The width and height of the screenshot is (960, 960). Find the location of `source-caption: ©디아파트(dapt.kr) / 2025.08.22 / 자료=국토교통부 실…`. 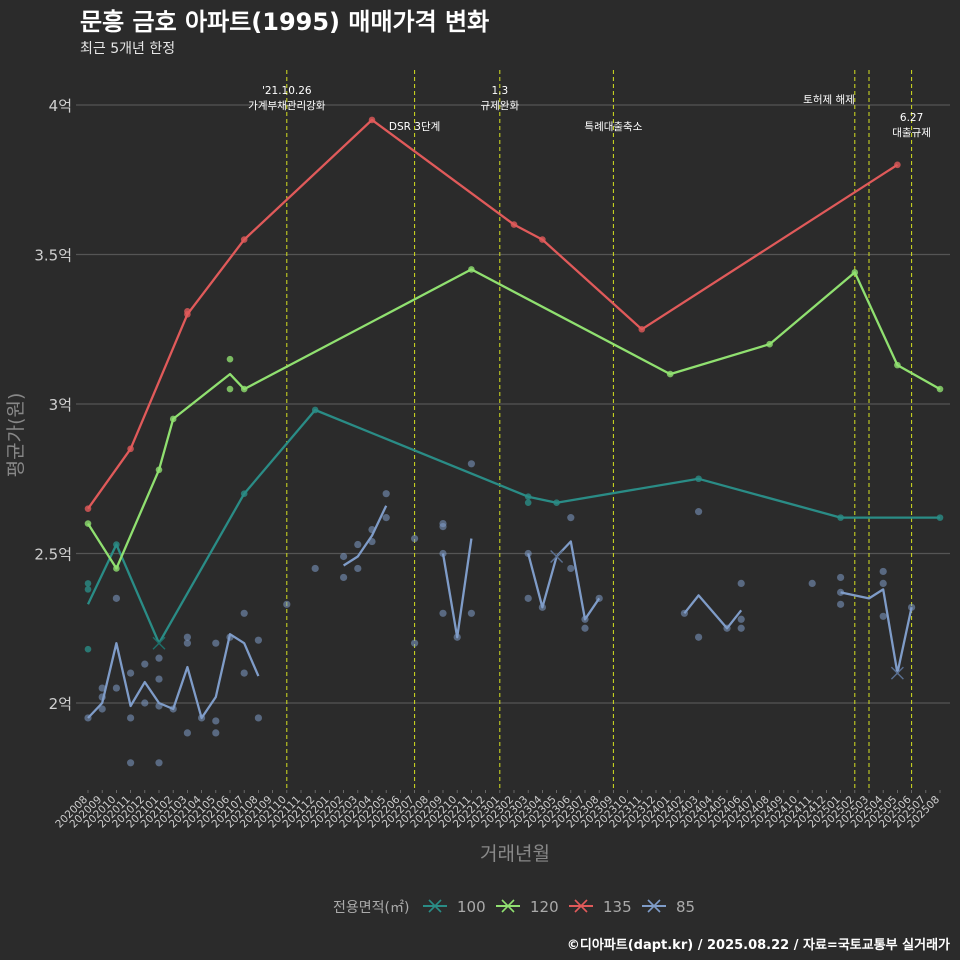

source-caption: ©디아파트(dapt.kr) / 2025.08.22 / 자료=국토교통부 실… is located at coordinates (758, 945).